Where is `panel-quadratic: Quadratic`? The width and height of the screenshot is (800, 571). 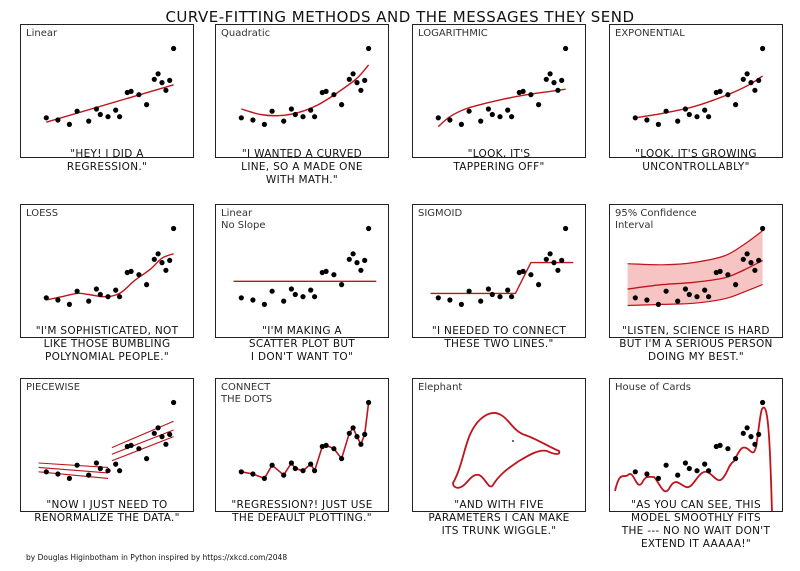 panel-quadratic: Quadratic is located at coordinates (302, 91).